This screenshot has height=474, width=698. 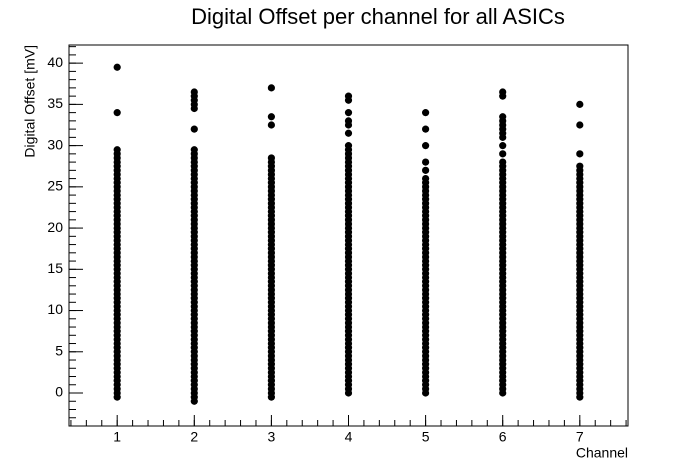 I want to click on y-tick-label: 35, so click(x=55, y=103).